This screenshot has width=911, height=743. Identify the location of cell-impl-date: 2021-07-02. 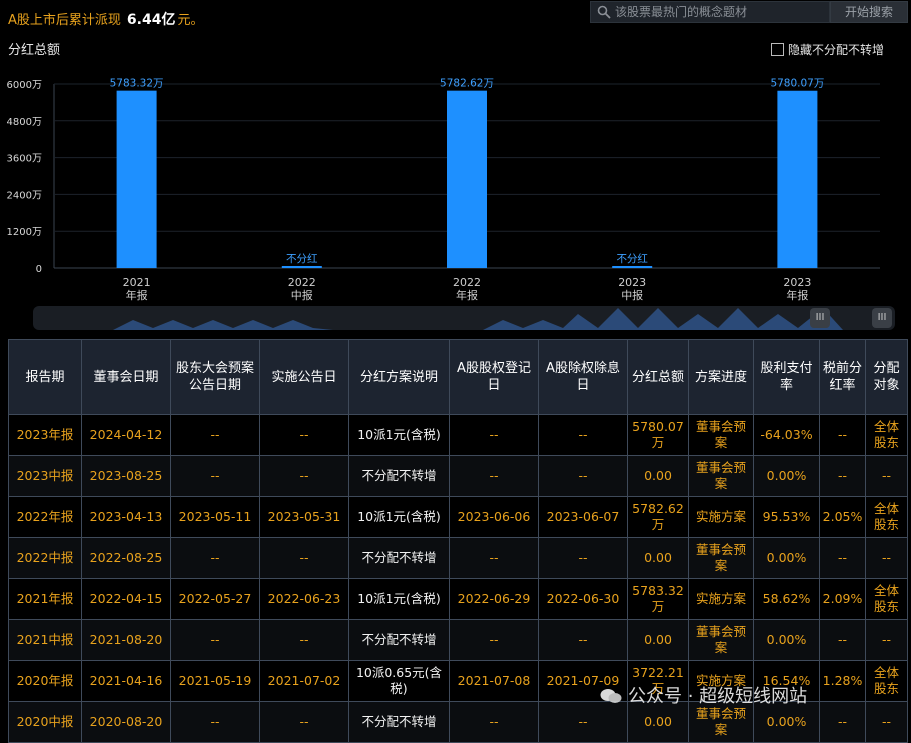
(304, 681).